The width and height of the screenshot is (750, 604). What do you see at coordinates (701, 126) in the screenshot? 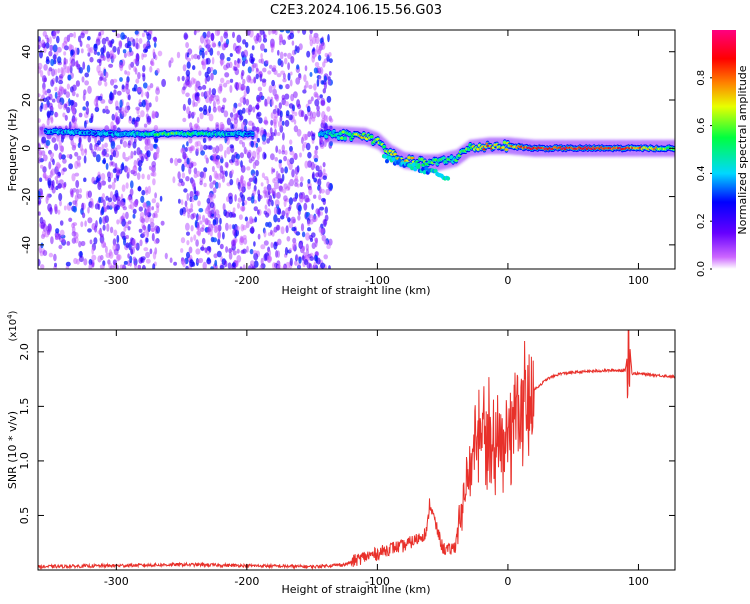
I see `colorbar-tick-label: 0.6` at bounding box center [701, 126].